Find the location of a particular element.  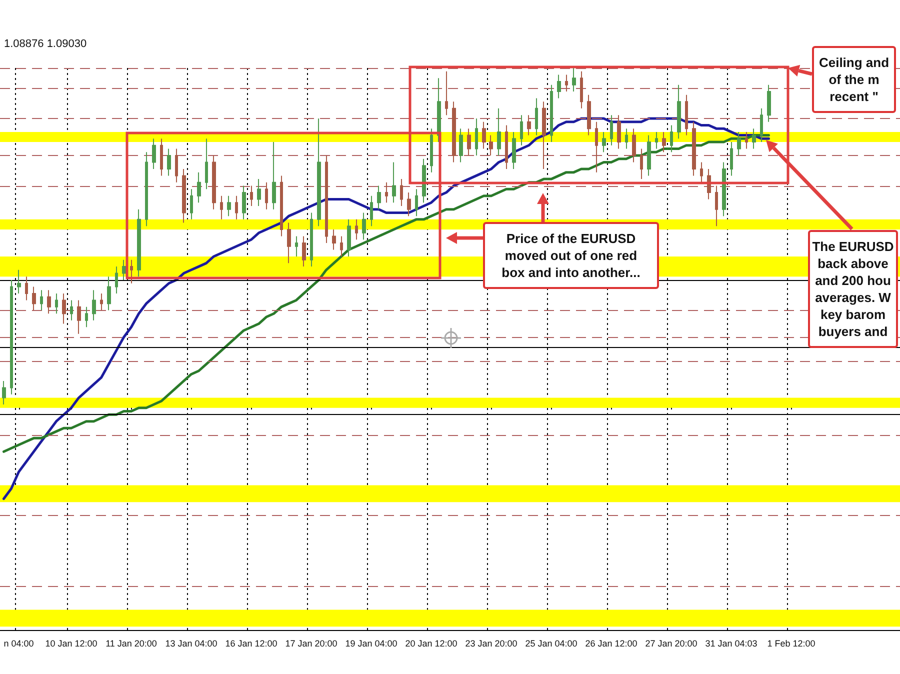

x-tick-label: 19 Jan 04:00 is located at coordinates (371, 643).